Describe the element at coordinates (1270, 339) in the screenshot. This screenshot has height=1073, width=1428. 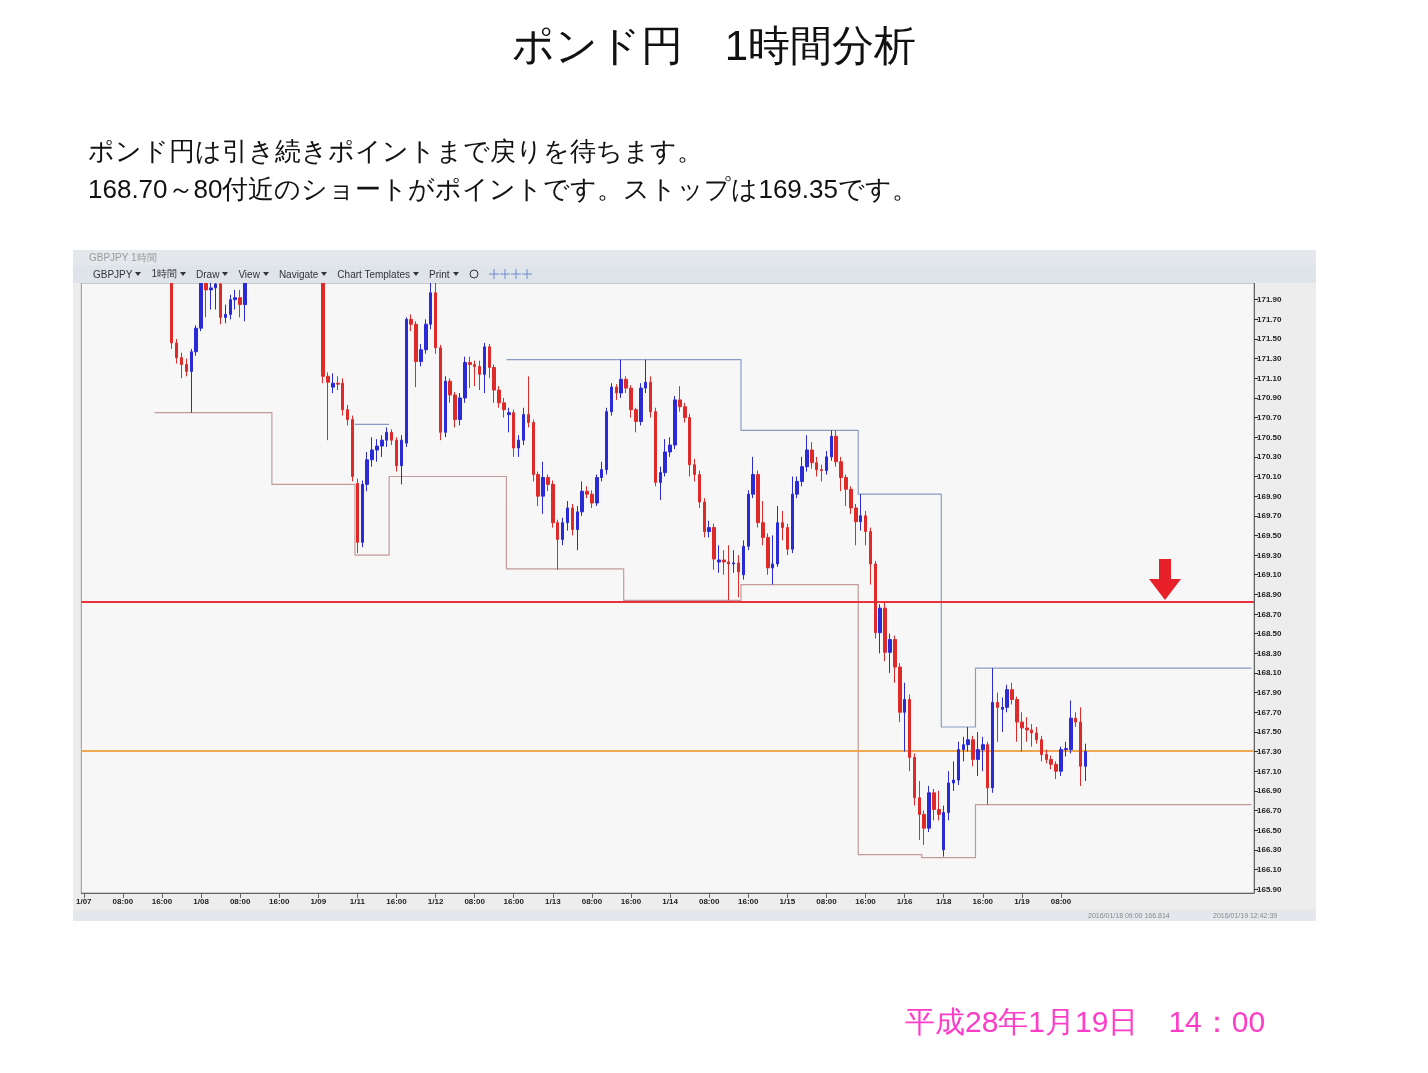
I see `y-tick-label: 171.50` at that location.